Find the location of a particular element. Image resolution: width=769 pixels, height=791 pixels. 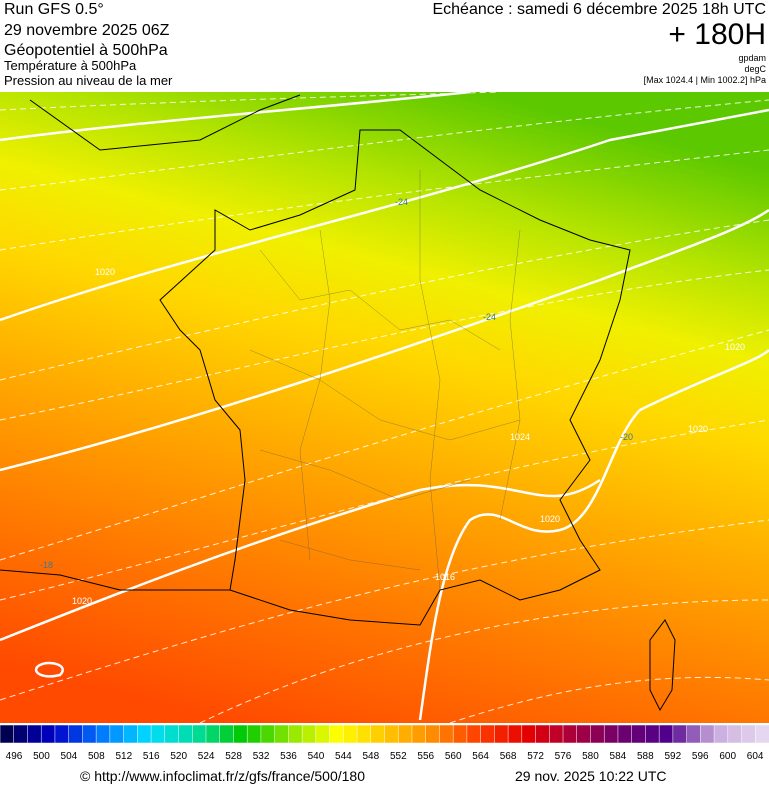

lead-time: + 180H is located at coordinates (717, 34).